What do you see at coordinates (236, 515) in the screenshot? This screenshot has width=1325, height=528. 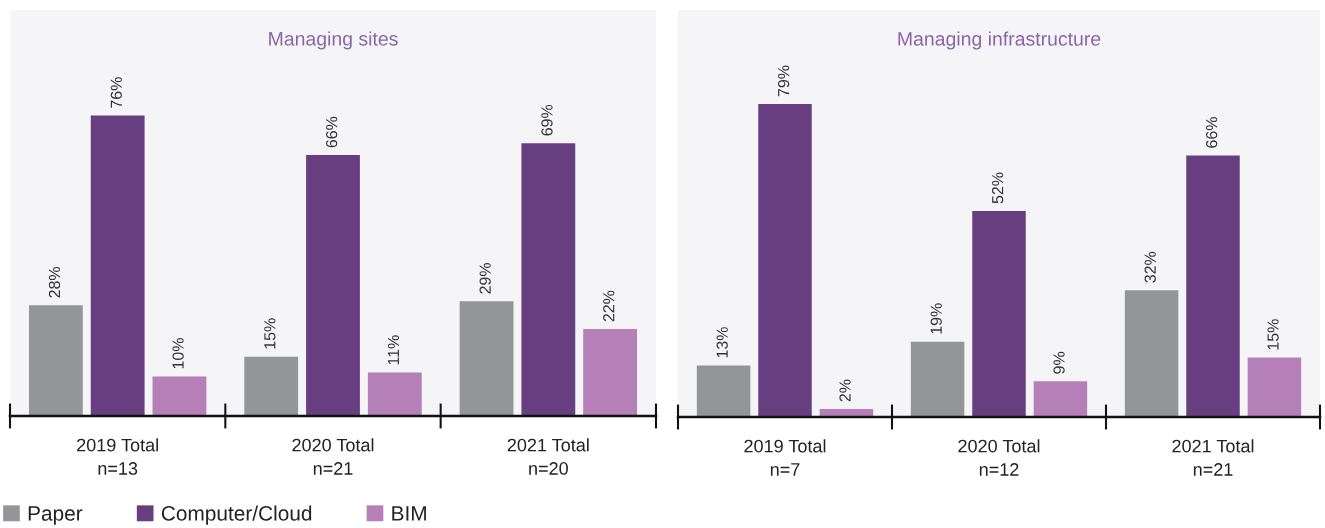 I see `legend-label: Computer/Cloud` at bounding box center [236, 515].